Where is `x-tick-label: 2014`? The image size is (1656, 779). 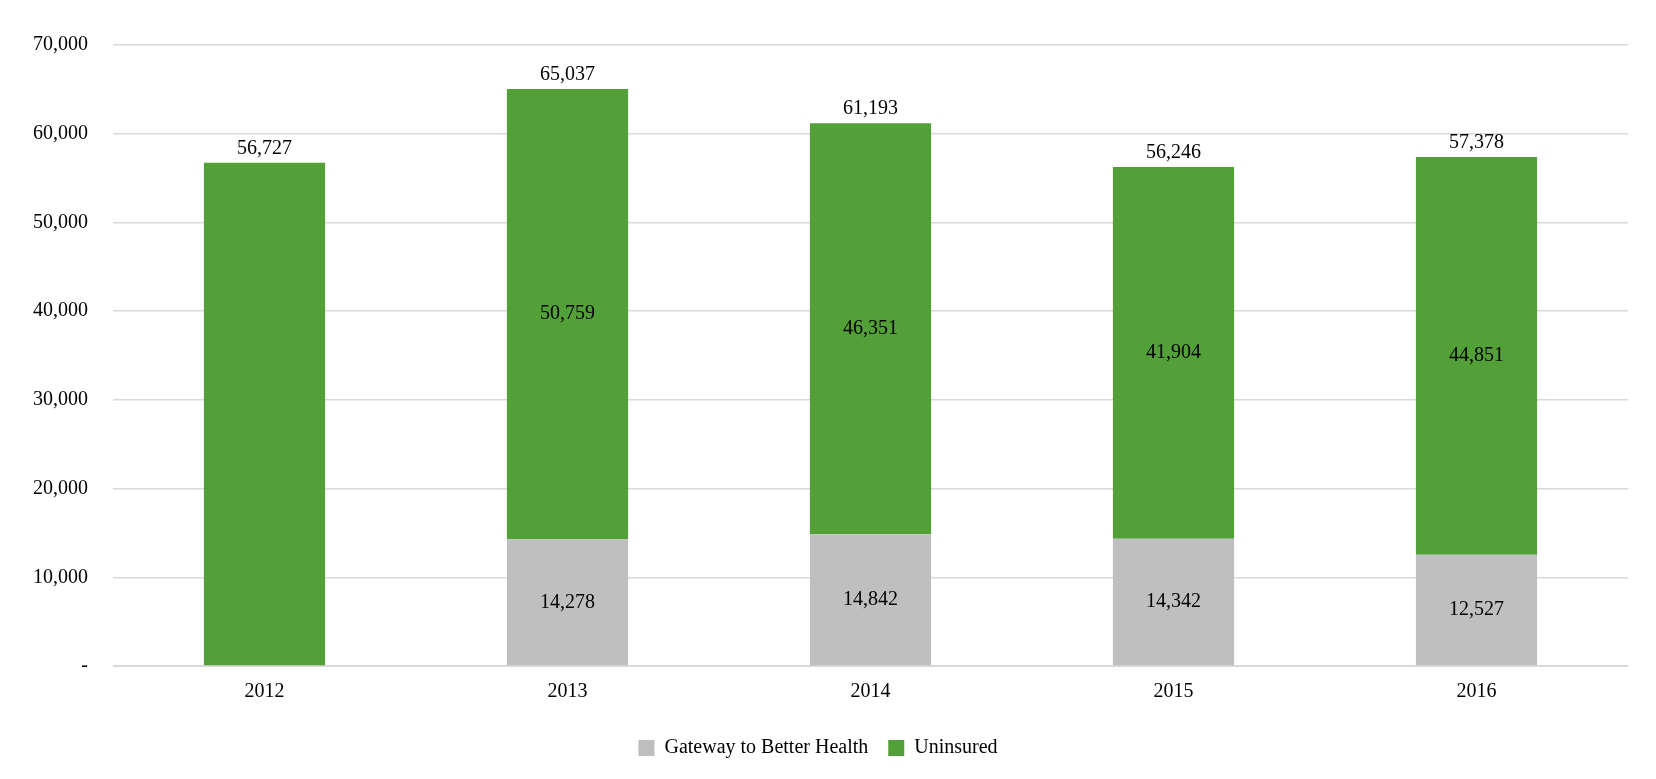 x-tick-label: 2014 is located at coordinates (870, 690).